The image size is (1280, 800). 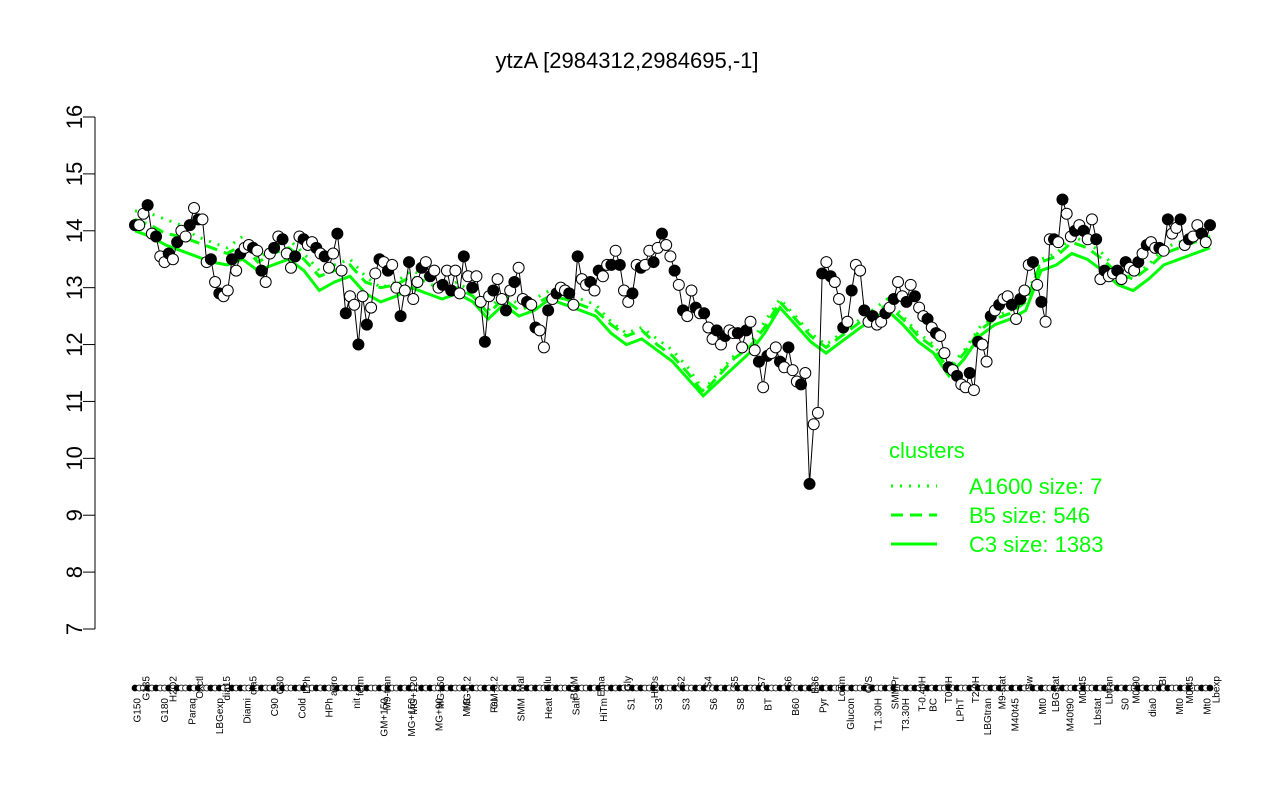 What do you see at coordinates (74, 458) in the screenshot?
I see `y-tick-label: 10` at bounding box center [74, 458].